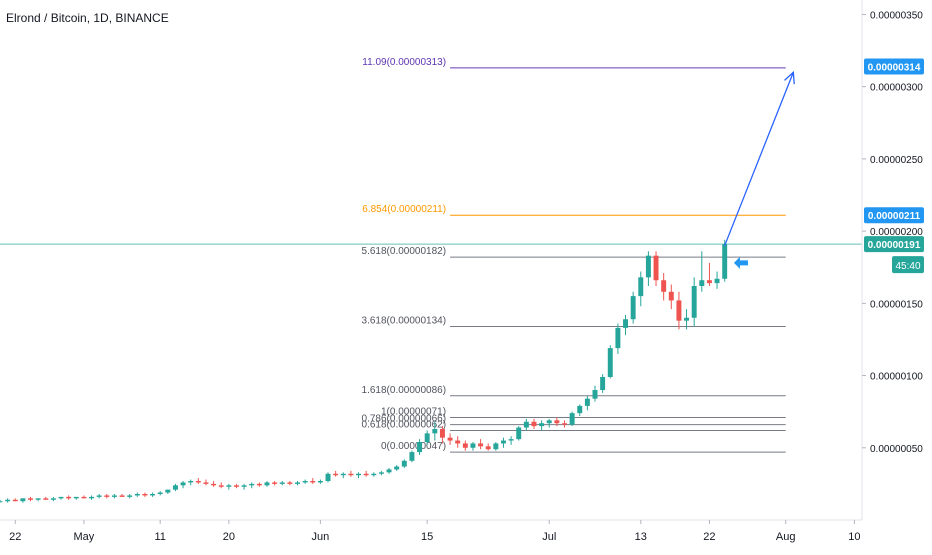 The height and width of the screenshot is (555, 932). I want to click on x-tick-label: Jul, so click(549, 537).